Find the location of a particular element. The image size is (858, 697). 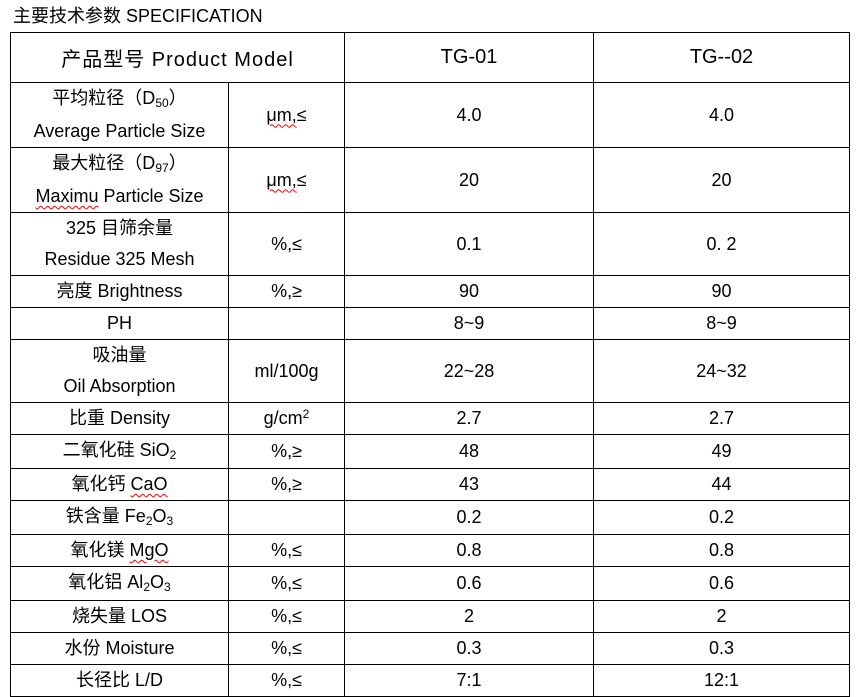

table-row: 烧失量 LOS %,≤ 2 2 is located at coordinates (430, 616).